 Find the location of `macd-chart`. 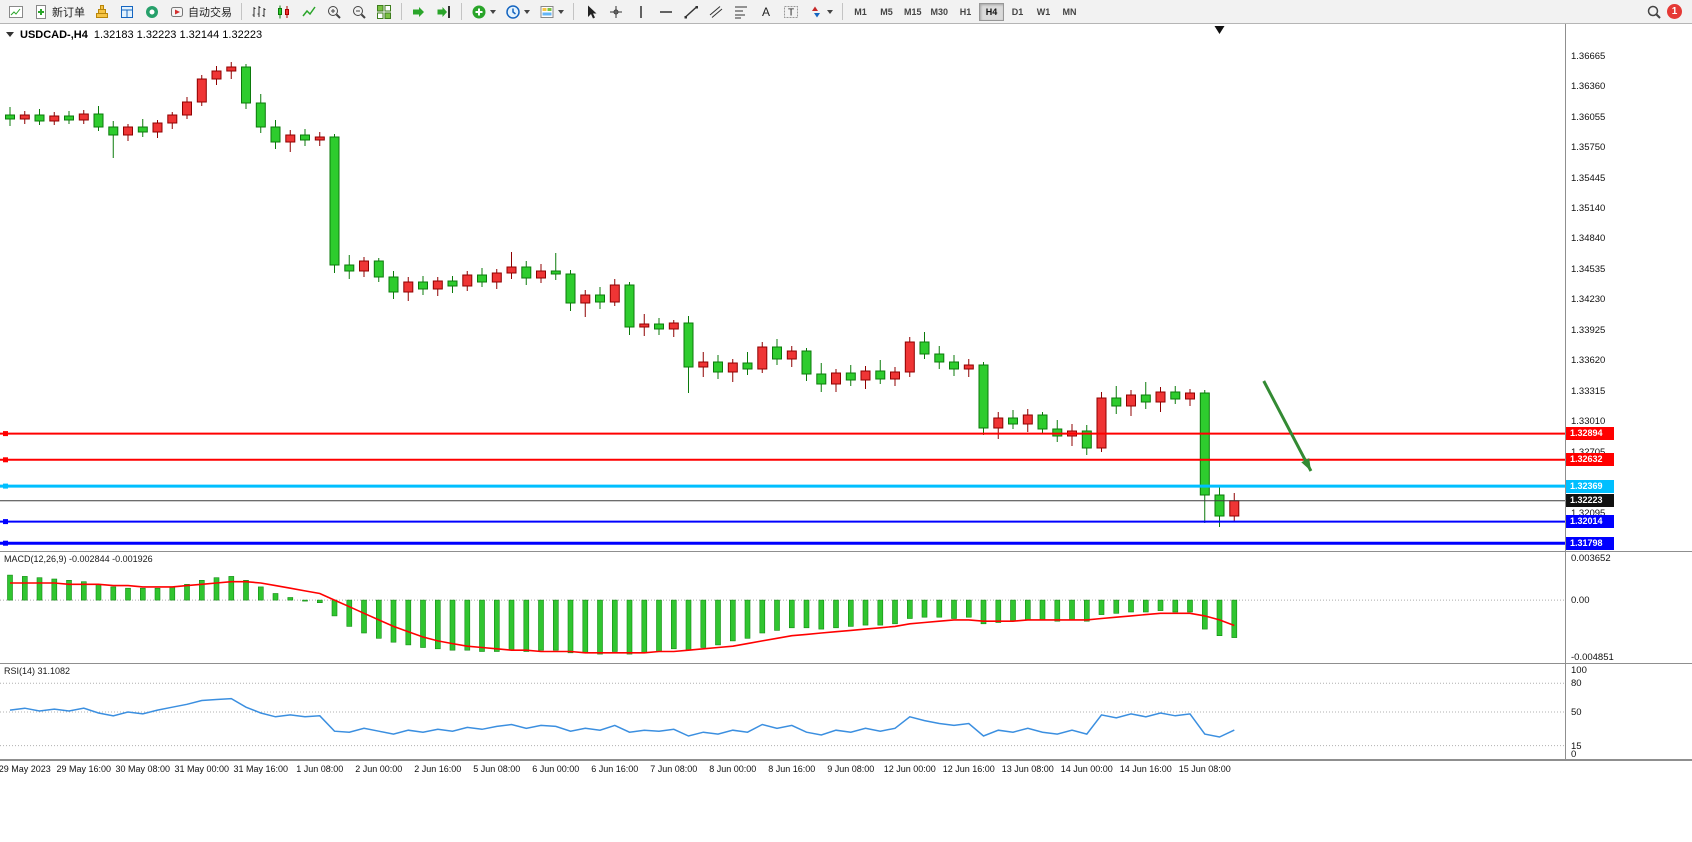

macd-chart is located at coordinates (782, 608).